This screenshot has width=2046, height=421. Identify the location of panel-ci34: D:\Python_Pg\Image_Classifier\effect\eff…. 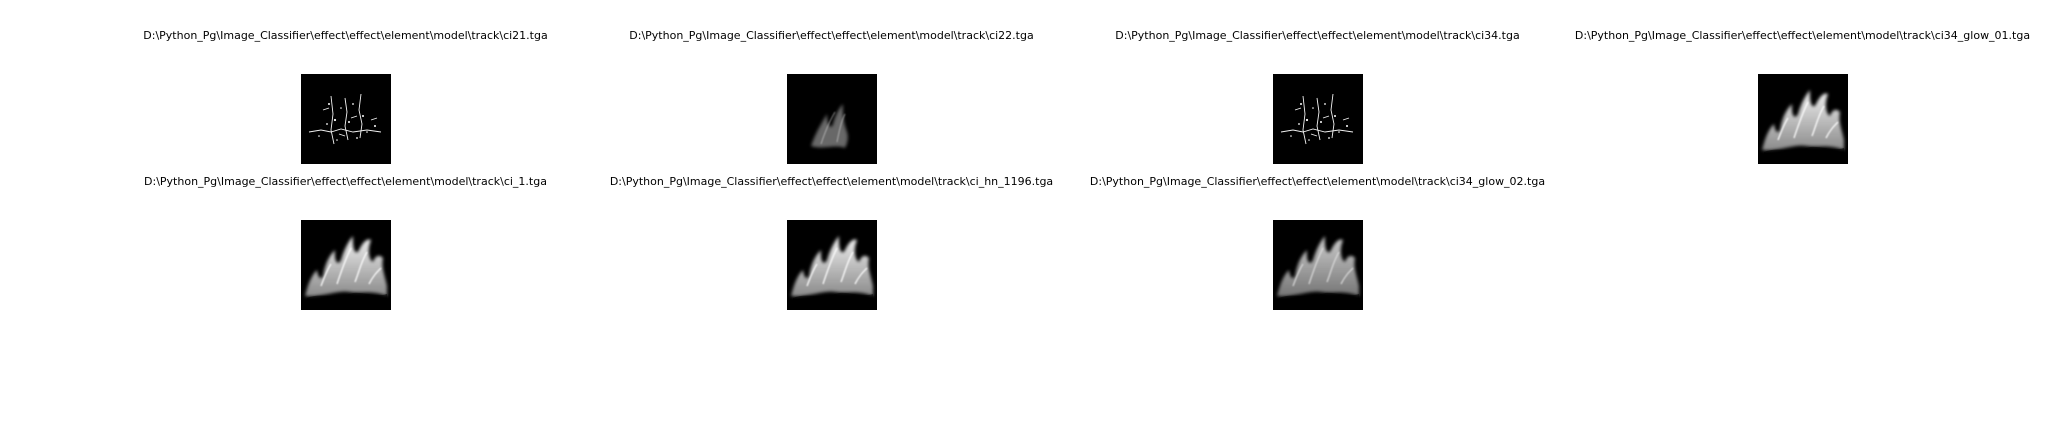
(1317, 102).